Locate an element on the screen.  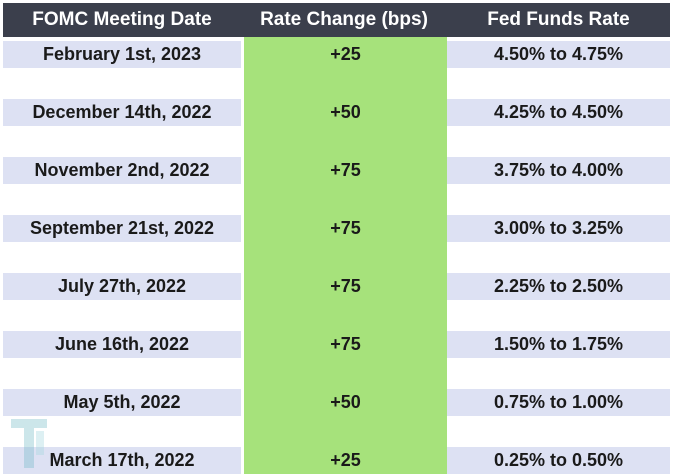
fed-funds-rate-cell: 1.50% to 1.75% is located at coordinates (558, 344).